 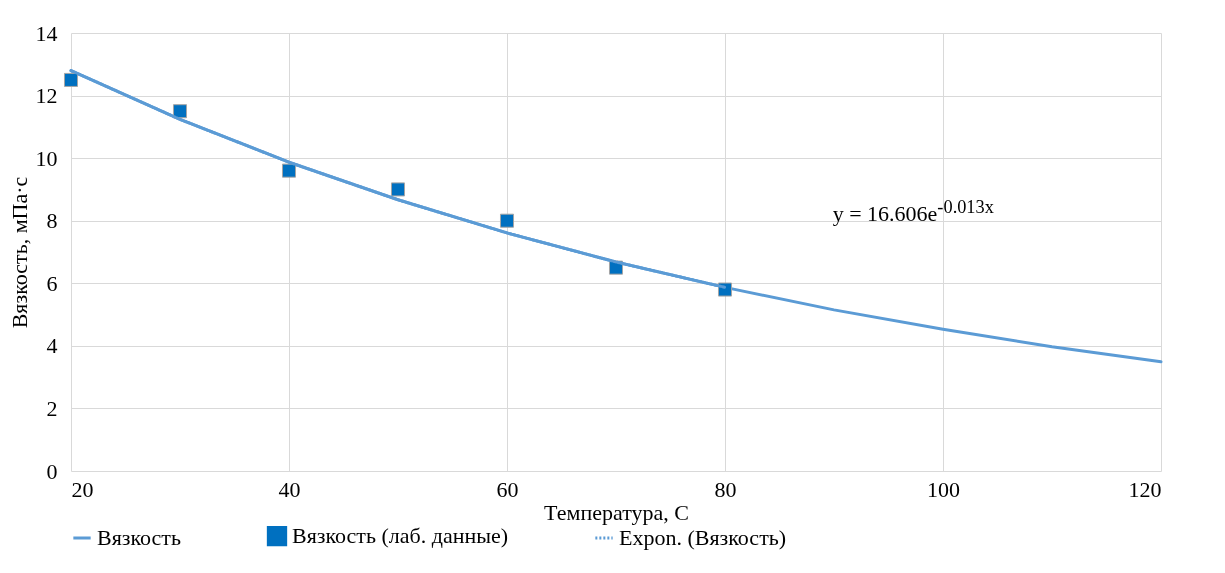 I want to click on x-tick-label: 120, so click(x=1145, y=489).